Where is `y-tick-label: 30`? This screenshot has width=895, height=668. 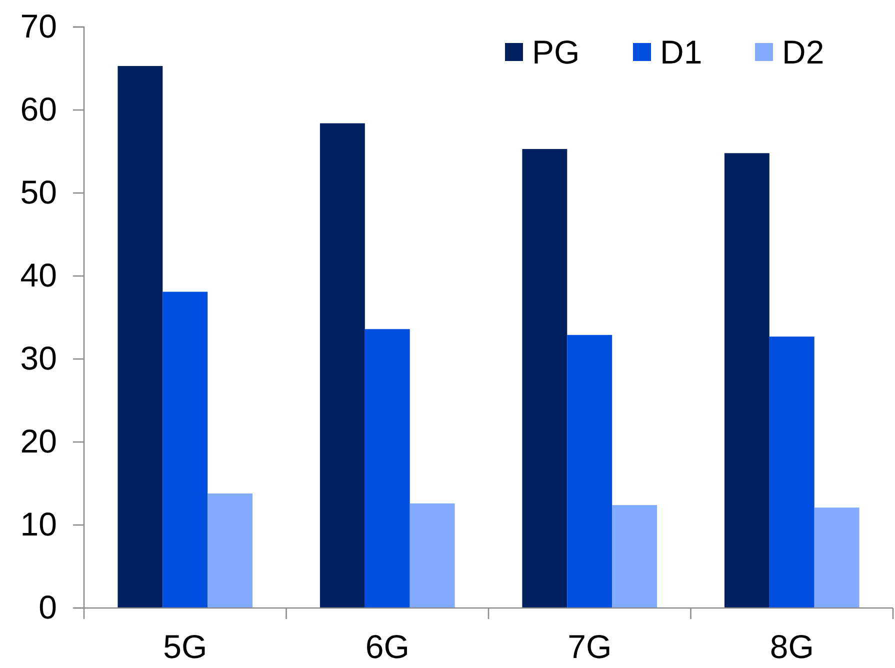 y-tick-label: 30 is located at coordinates (38, 358).